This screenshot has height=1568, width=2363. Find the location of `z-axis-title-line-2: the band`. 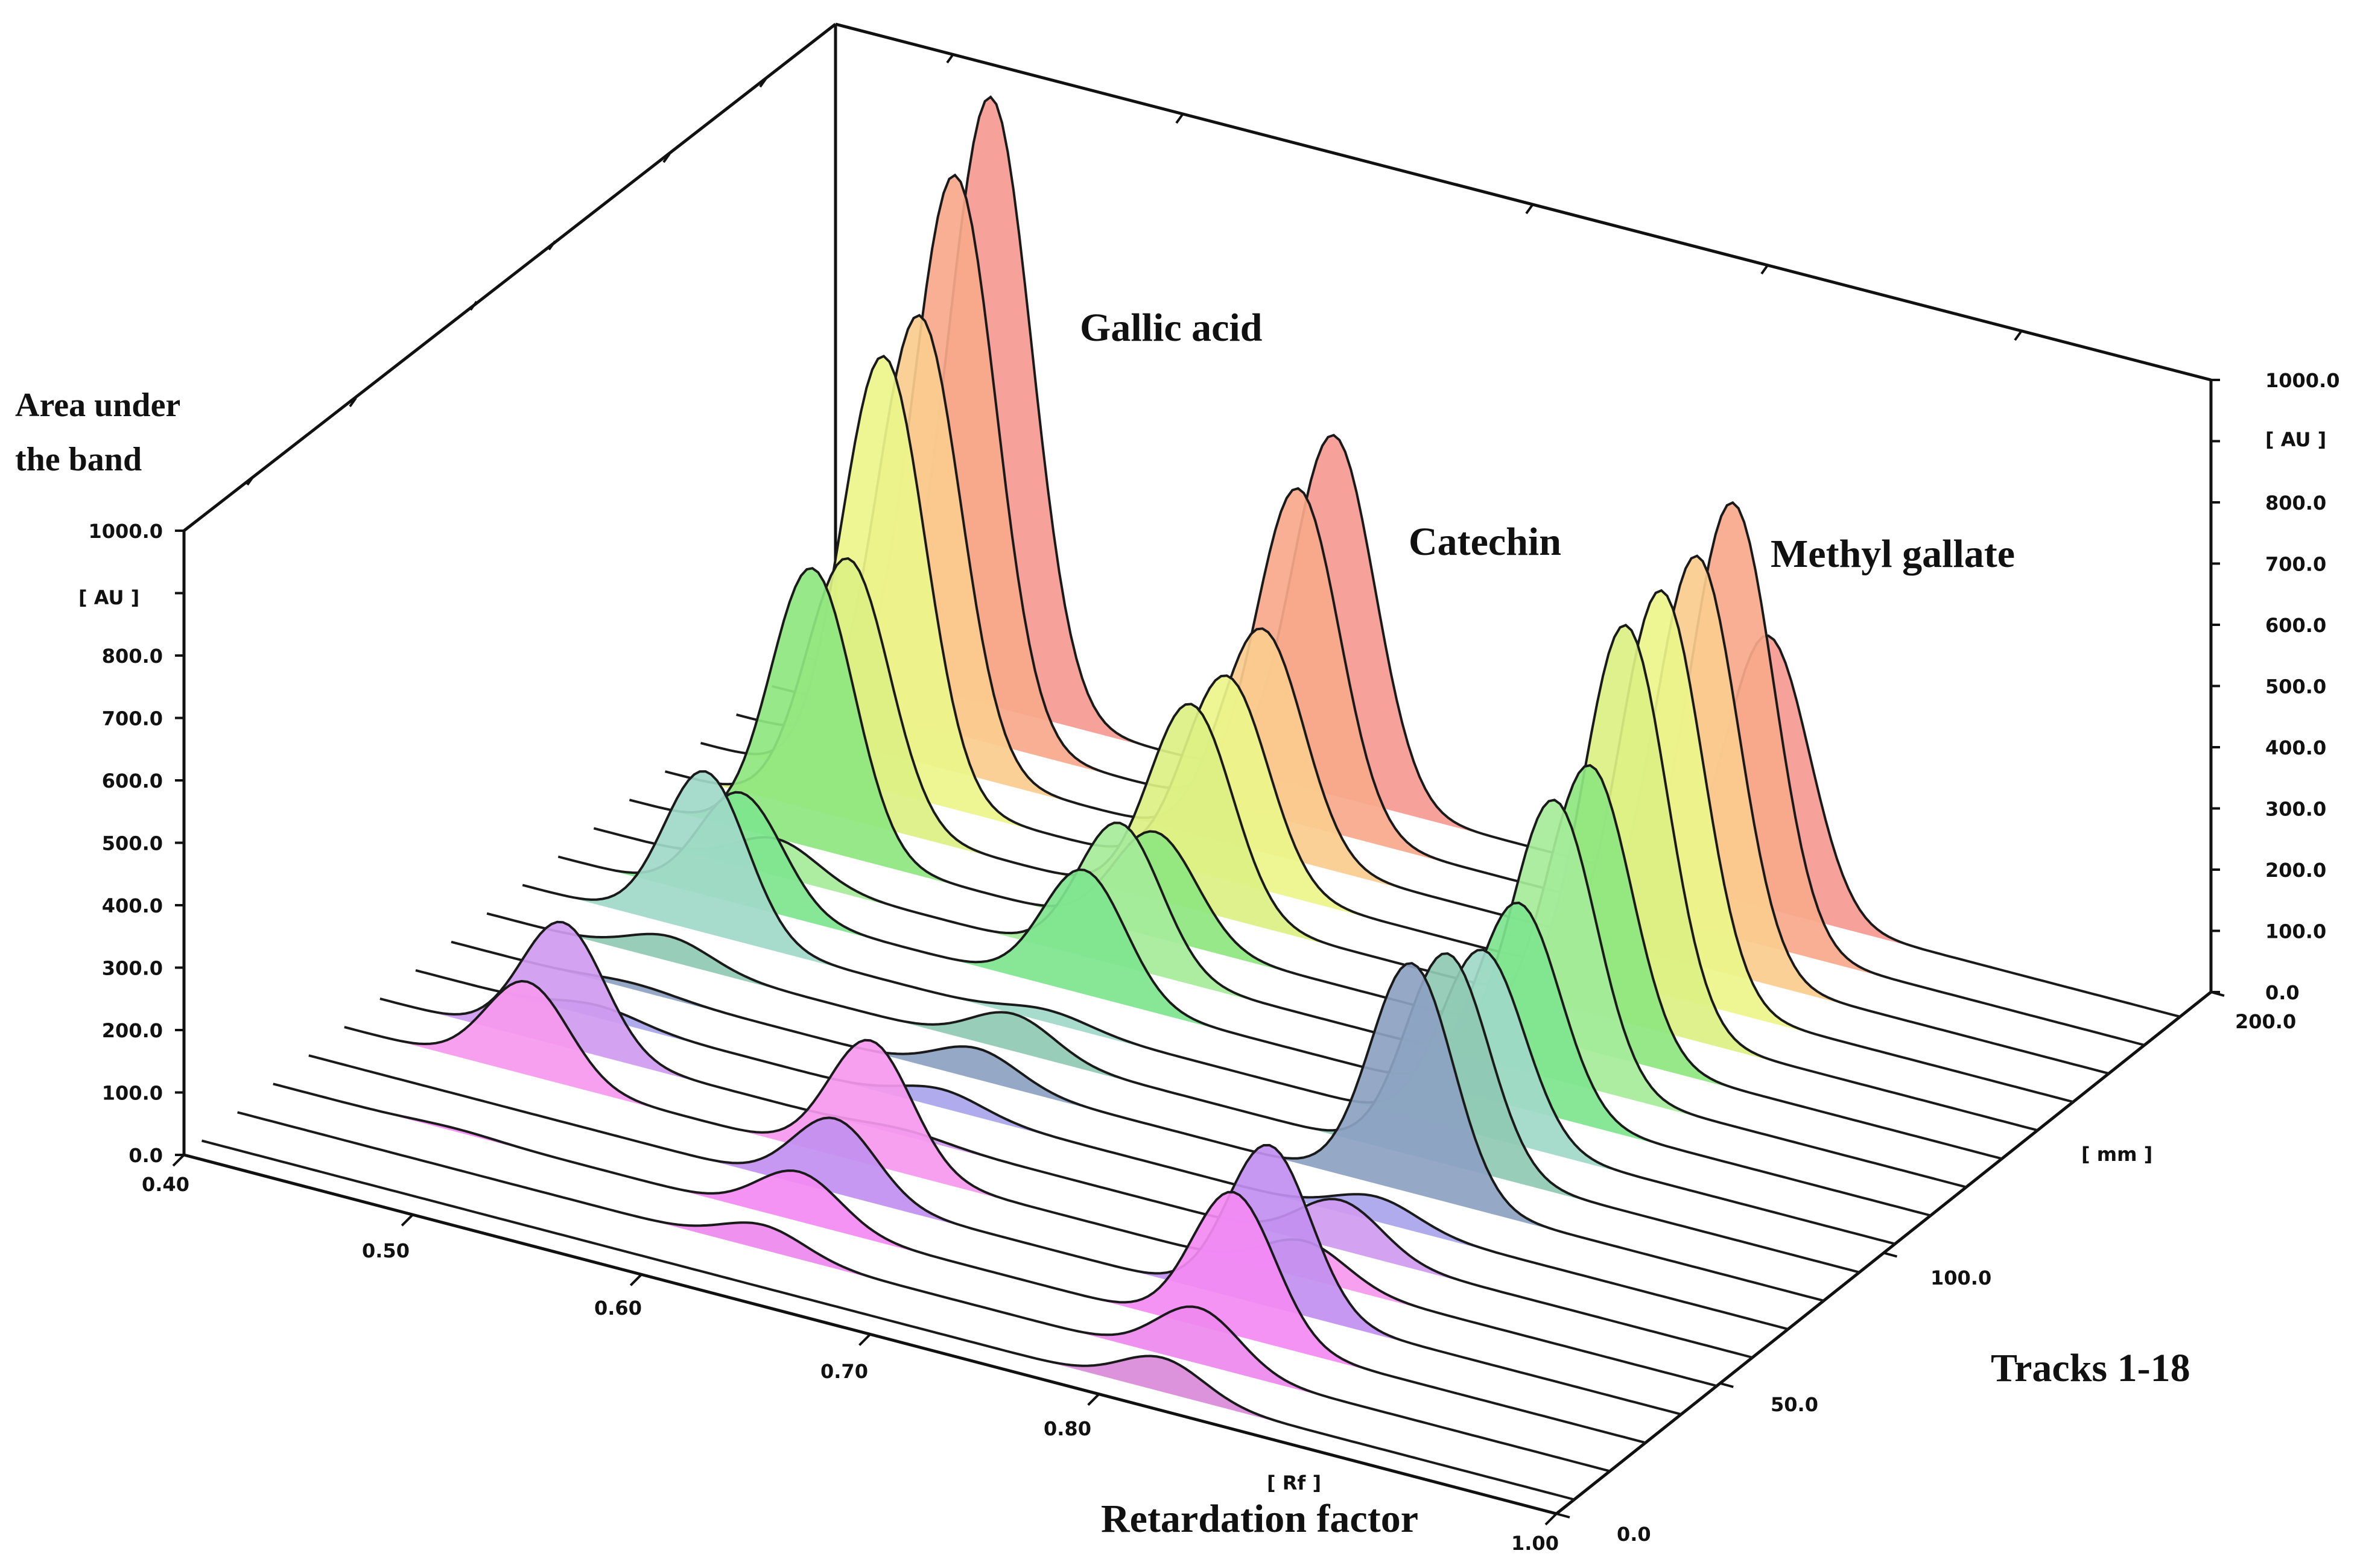

z-axis-title-line-2: the band is located at coordinates (78, 459).